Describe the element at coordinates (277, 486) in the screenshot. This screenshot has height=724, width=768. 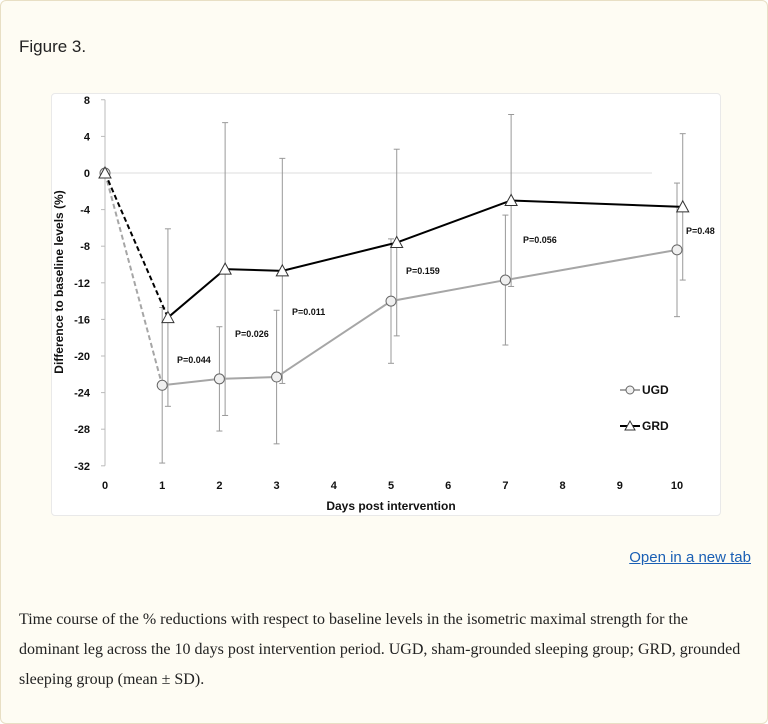
I see `x-tick-label: 3` at that location.